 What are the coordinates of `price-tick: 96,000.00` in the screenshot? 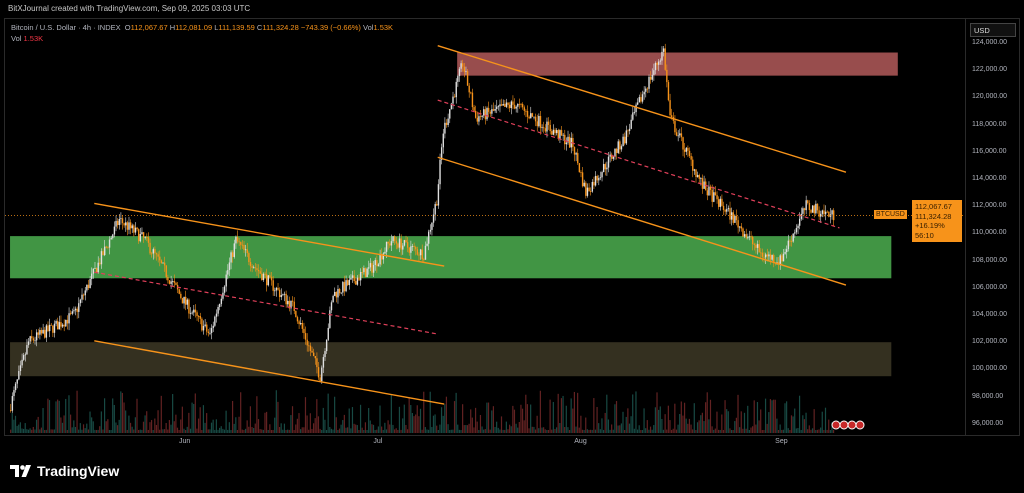 It's located at (988, 423).